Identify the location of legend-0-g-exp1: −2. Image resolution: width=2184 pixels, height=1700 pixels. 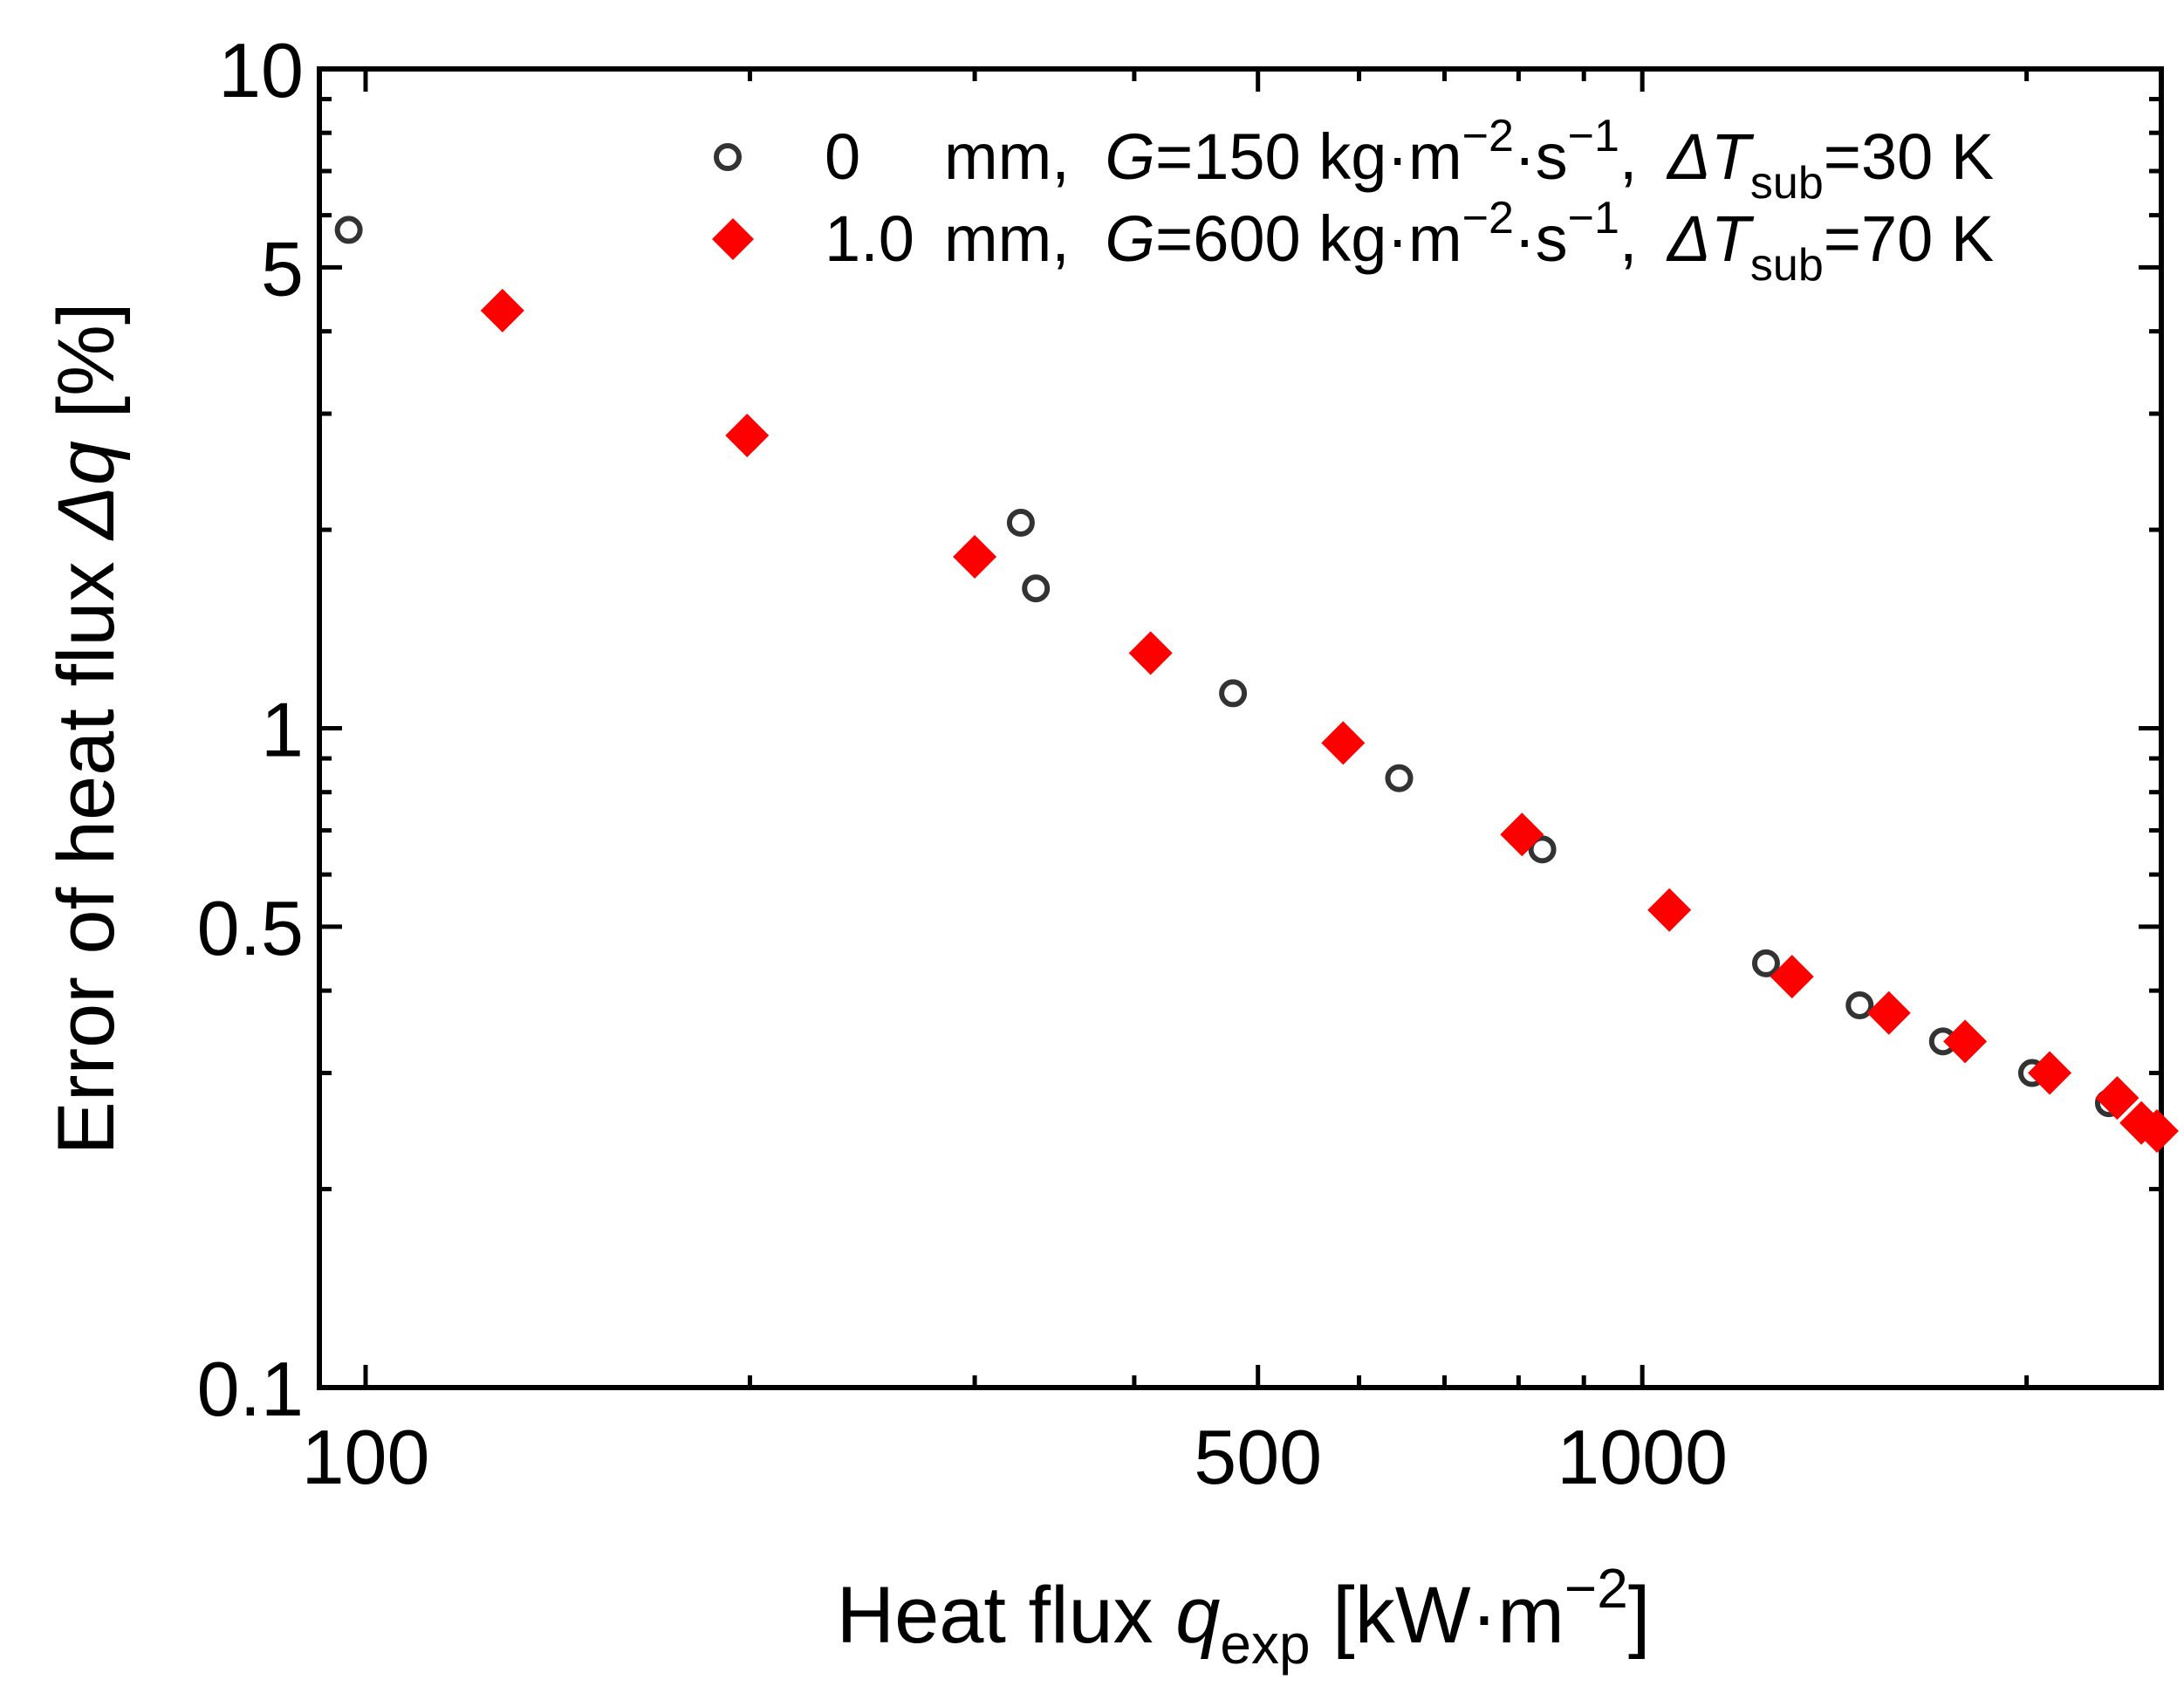
(1488, 136).